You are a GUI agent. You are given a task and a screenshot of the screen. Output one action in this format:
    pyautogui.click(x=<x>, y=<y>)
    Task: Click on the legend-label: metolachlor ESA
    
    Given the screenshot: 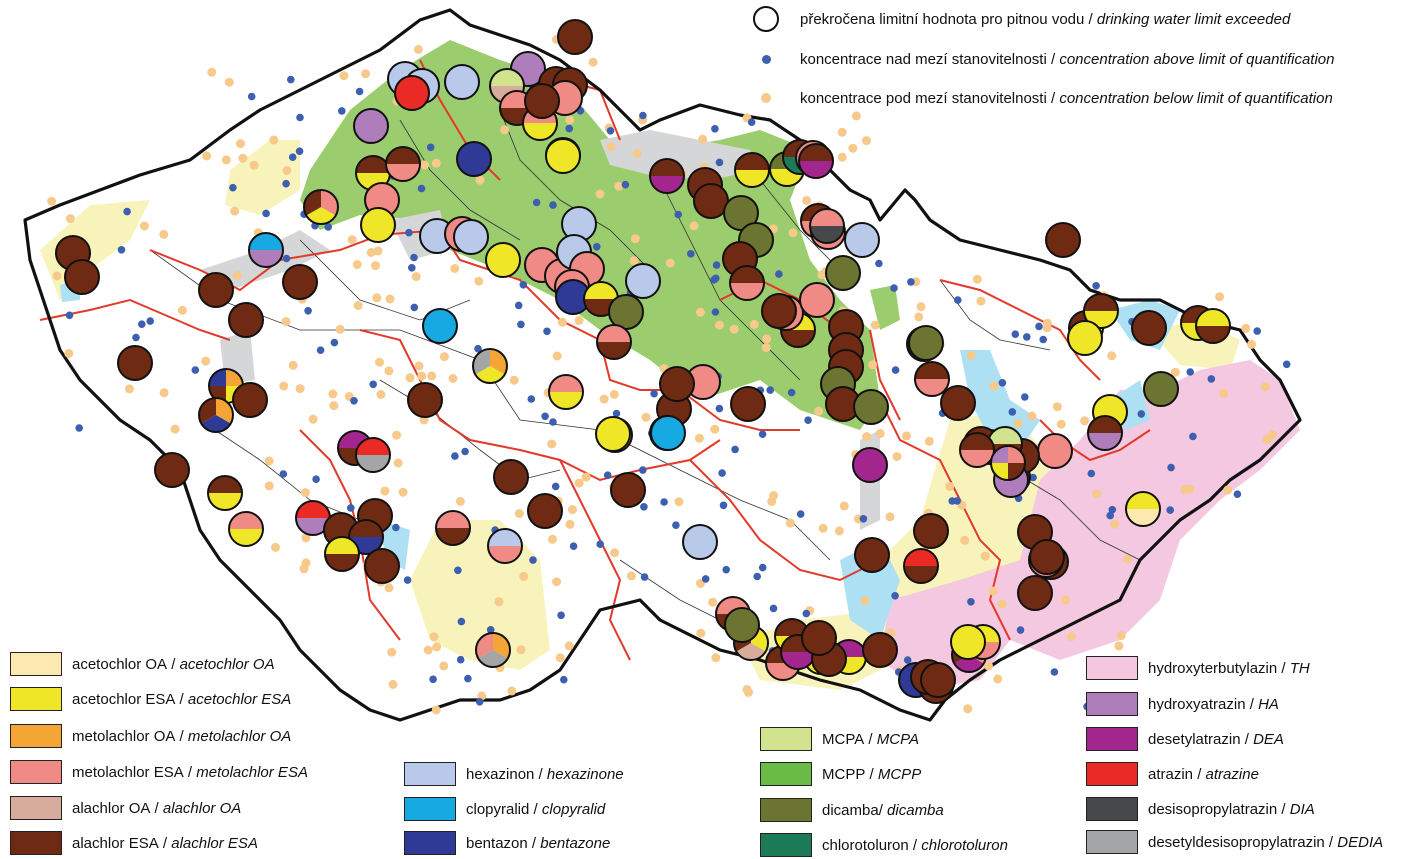 What is the action you would take?
    pyautogui.click(x=128, y=772)
    